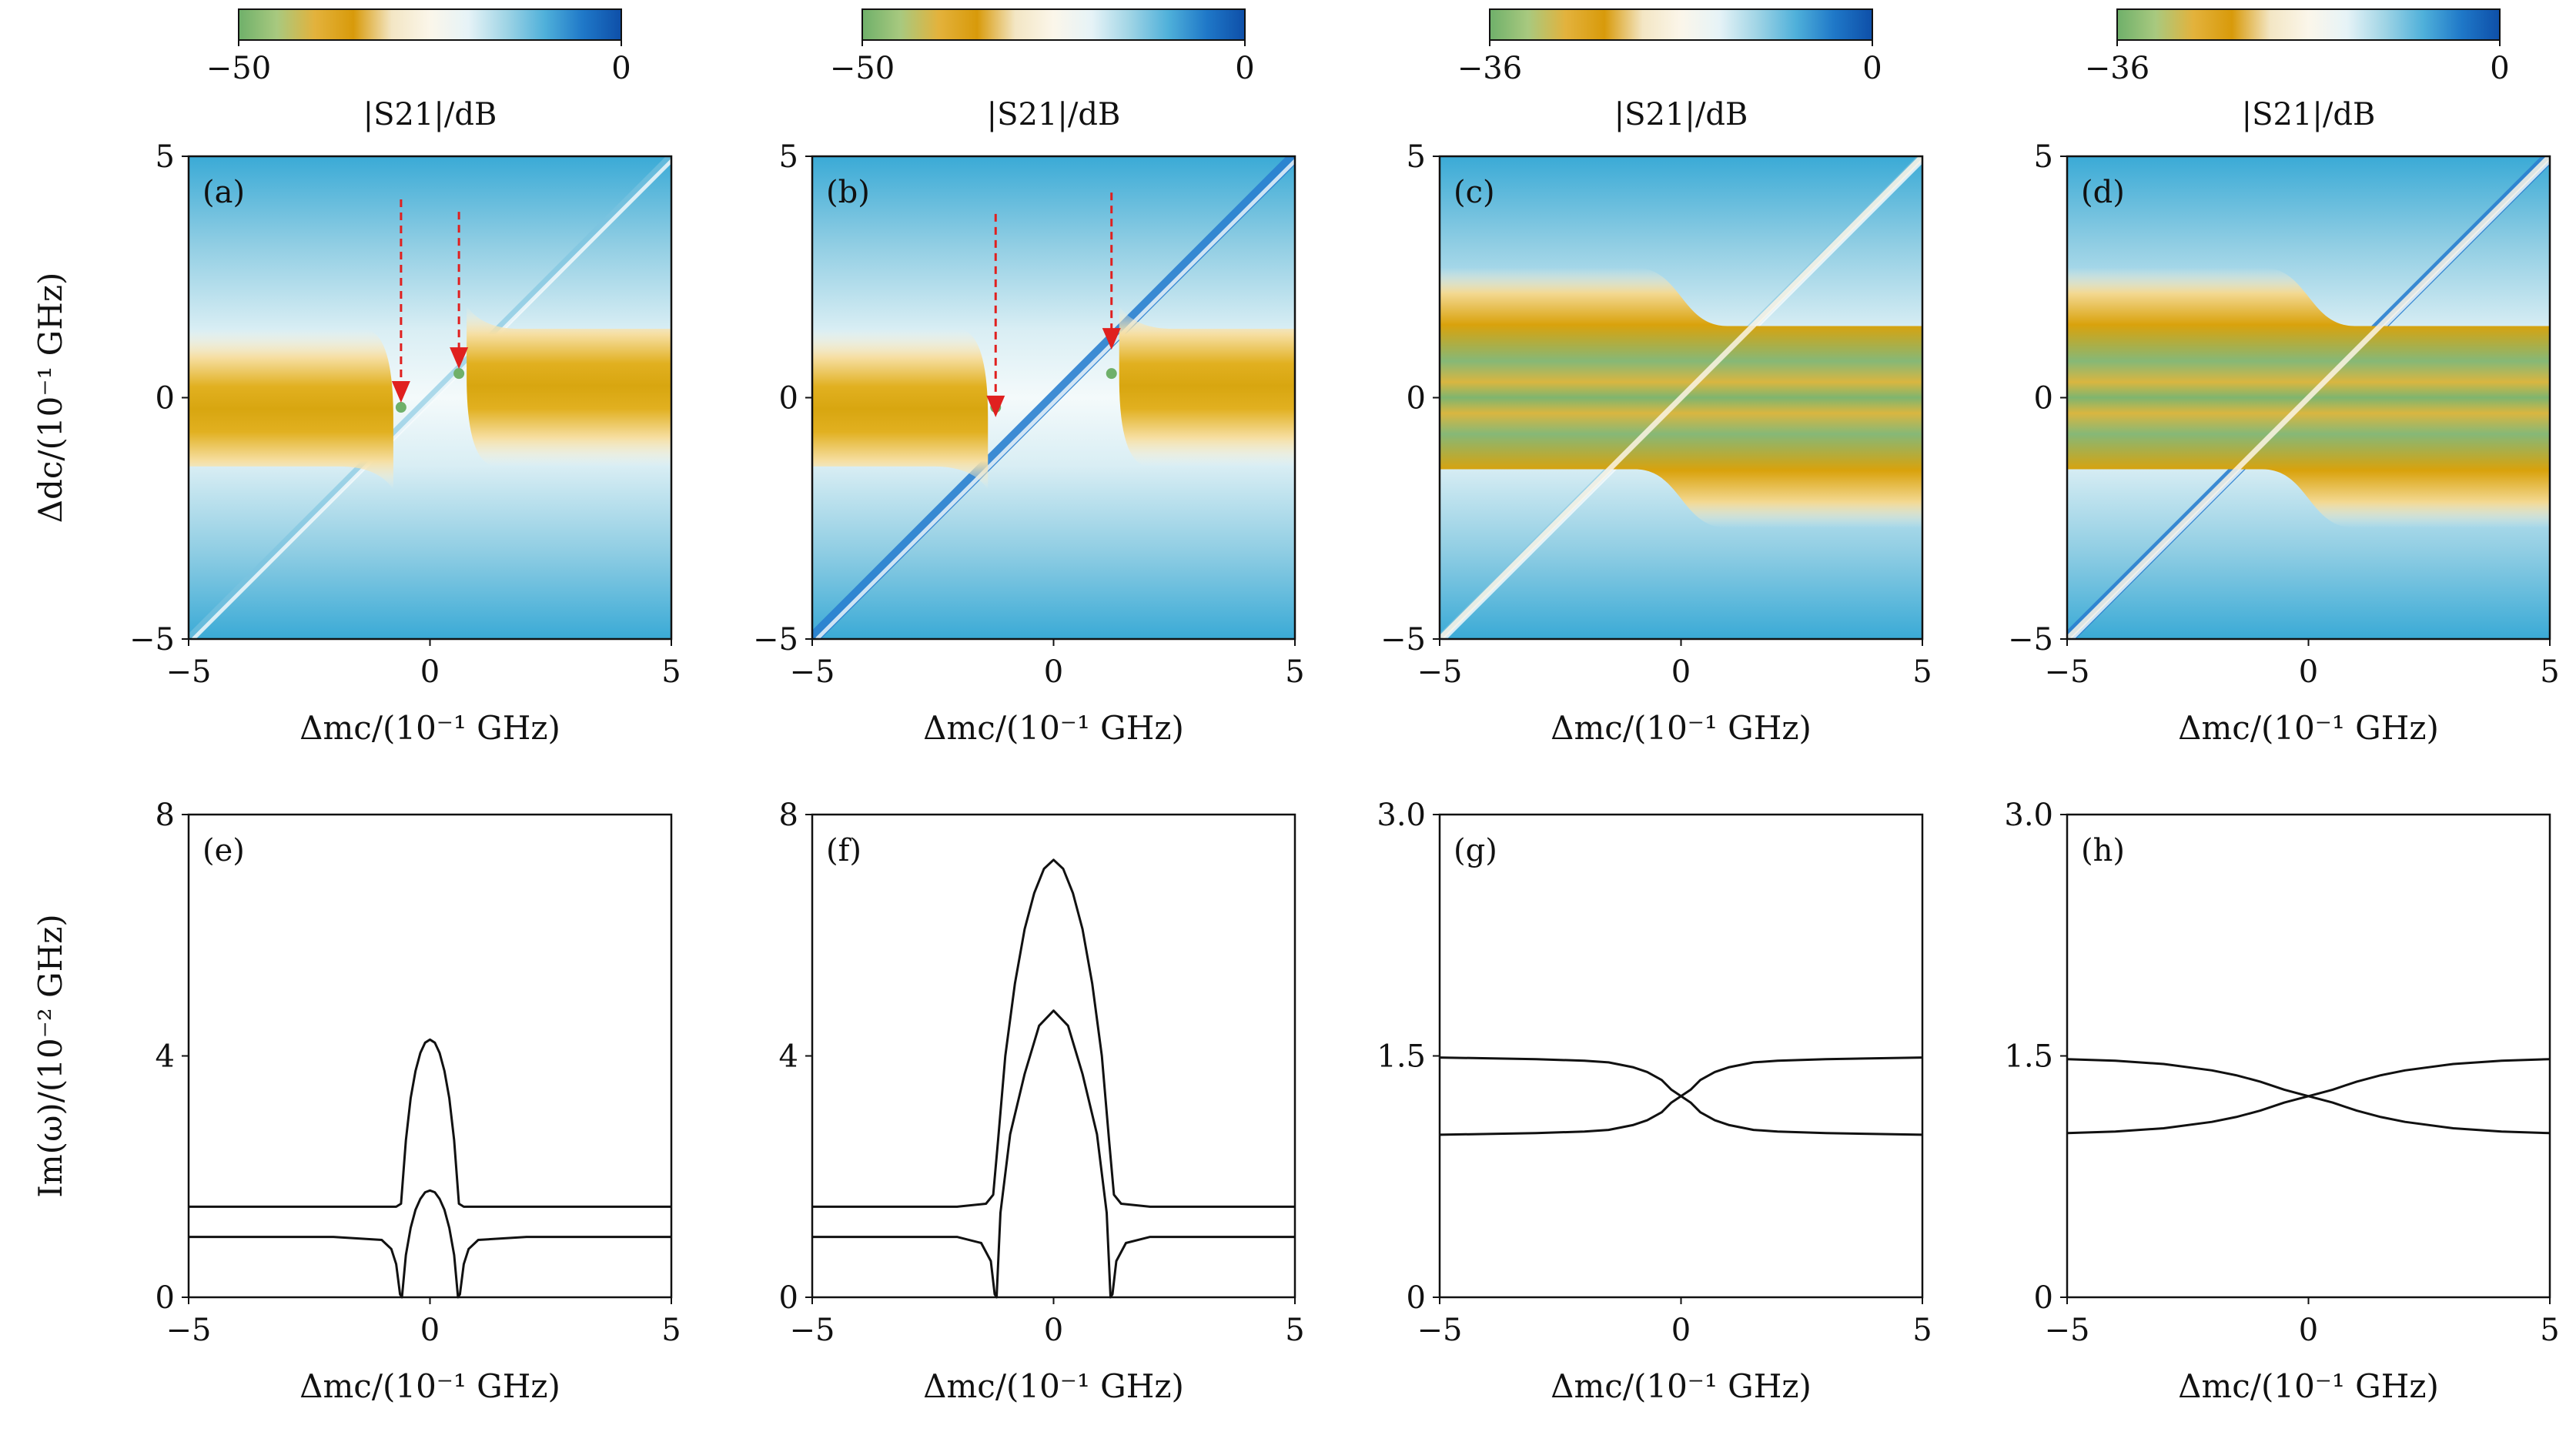 The width and height of the screenshot is (2576, 1432). What do you see at coordinates (2103, 192) in the screenshot?
I see `panel-label: (d)` at bounding box center [2103, 192].